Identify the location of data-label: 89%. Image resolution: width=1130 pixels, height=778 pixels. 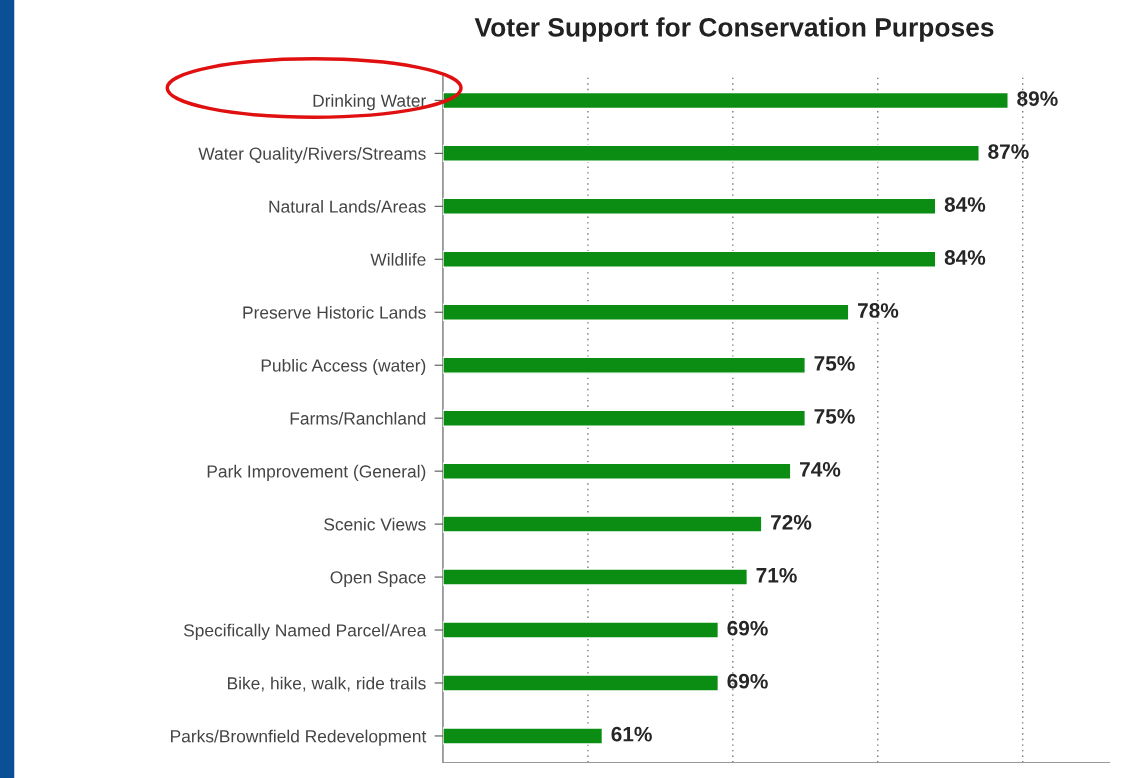
(1037, 98).